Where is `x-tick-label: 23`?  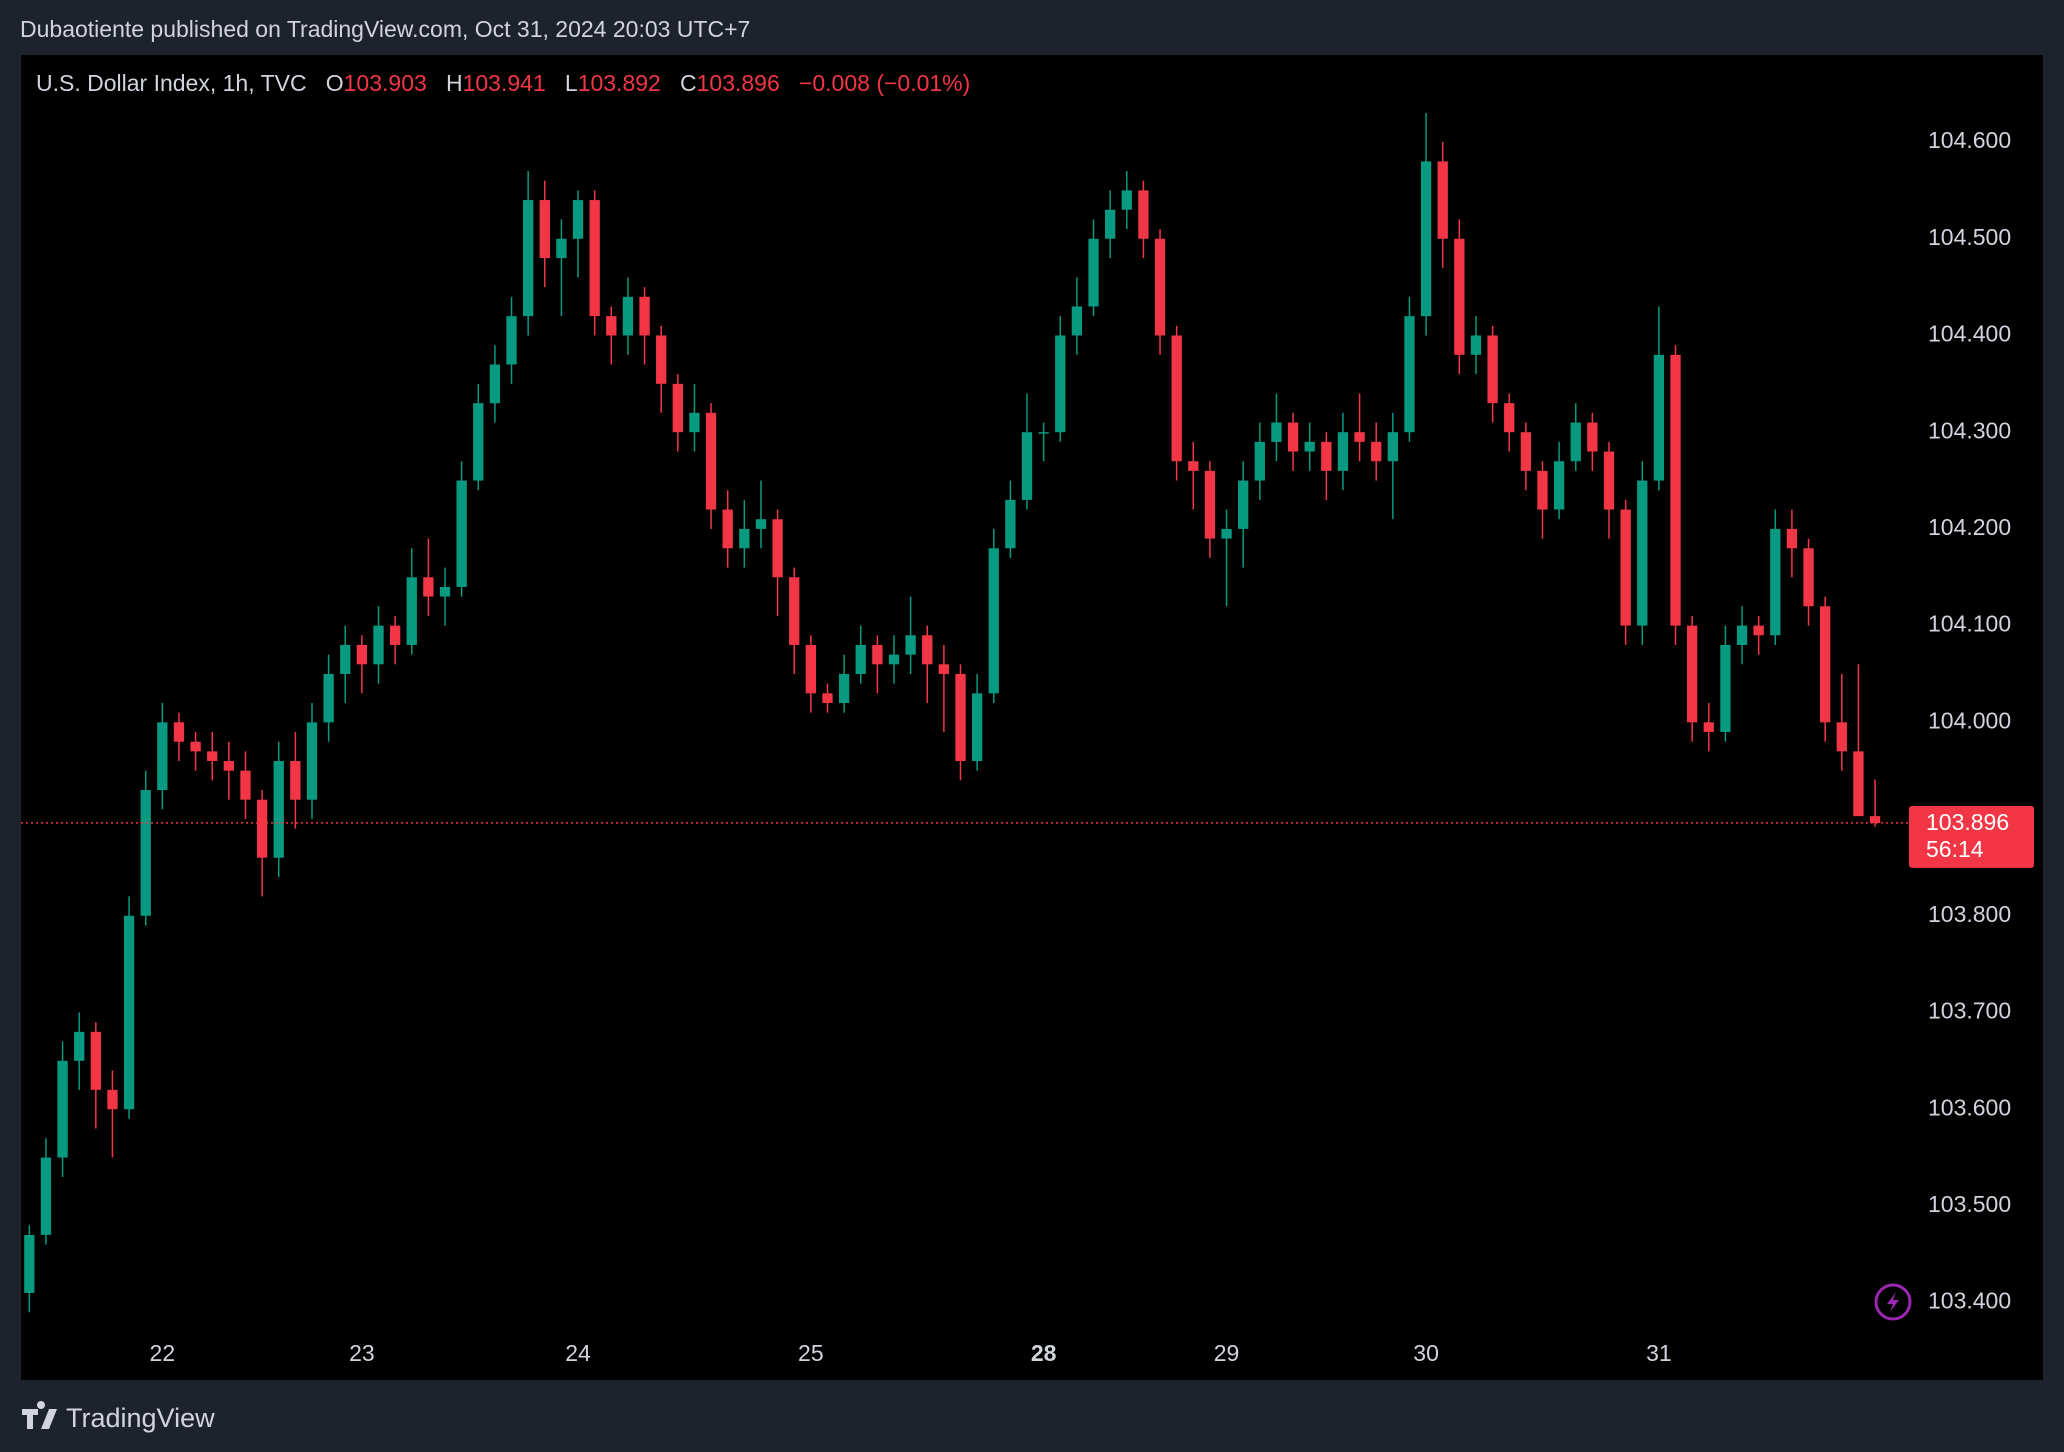 x-tick-label: 23 is located at coordinates (362, 1353).